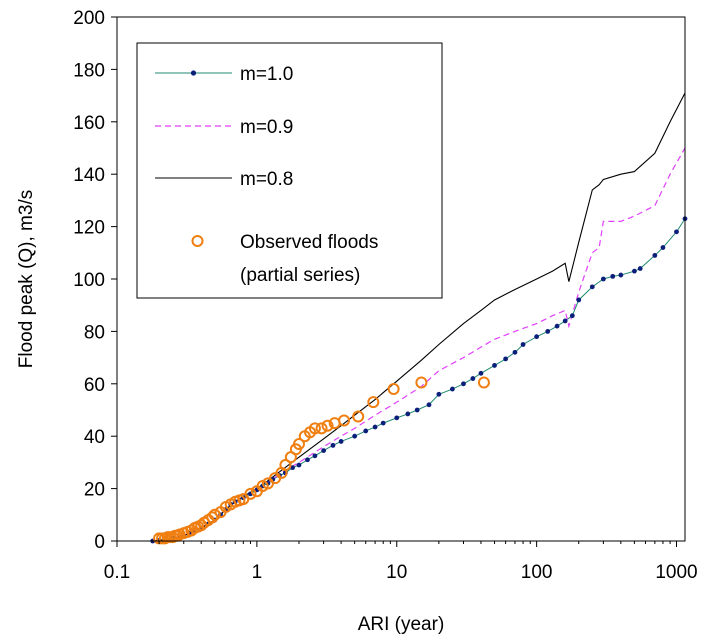 Image resolution: width=718 pixels, height=640 pixels. What do you see at coordinates (197, 241) in the screenshot?
I see `legend-swatch-observed` at bounding box center [197, 241].